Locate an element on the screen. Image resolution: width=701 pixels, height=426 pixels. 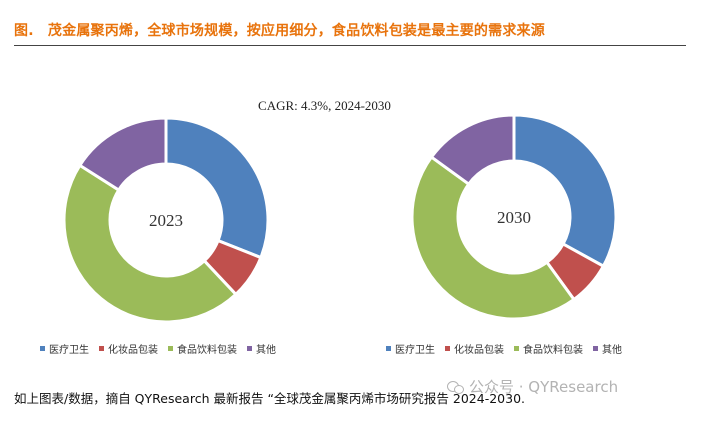
donut-chart-2023: 2023 is located at coordinates (166, 220).